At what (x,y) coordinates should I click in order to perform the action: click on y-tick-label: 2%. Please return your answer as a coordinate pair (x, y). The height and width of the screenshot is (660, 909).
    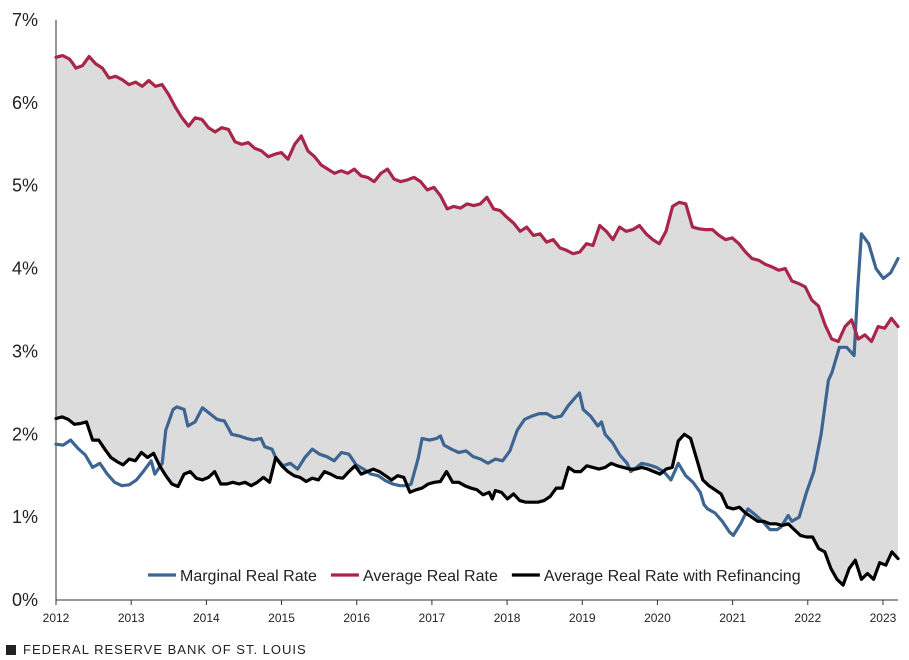
    Looking at the image, I should click on (25, 434).